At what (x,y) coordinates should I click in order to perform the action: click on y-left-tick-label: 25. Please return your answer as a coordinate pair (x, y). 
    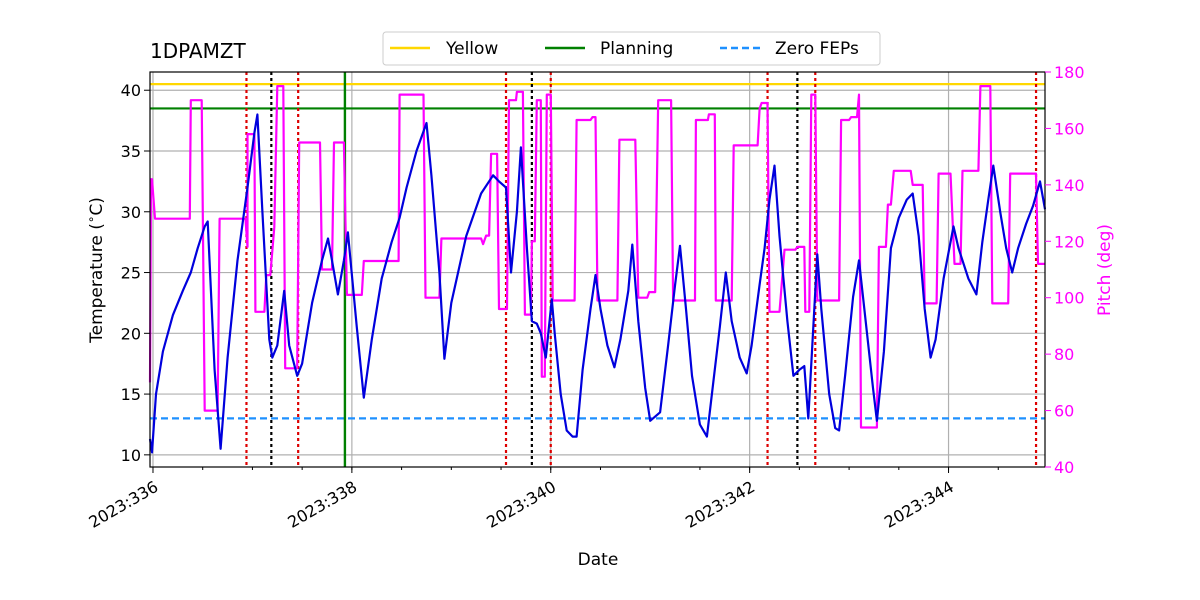
    Looking at the image, I should click on (131, 273).